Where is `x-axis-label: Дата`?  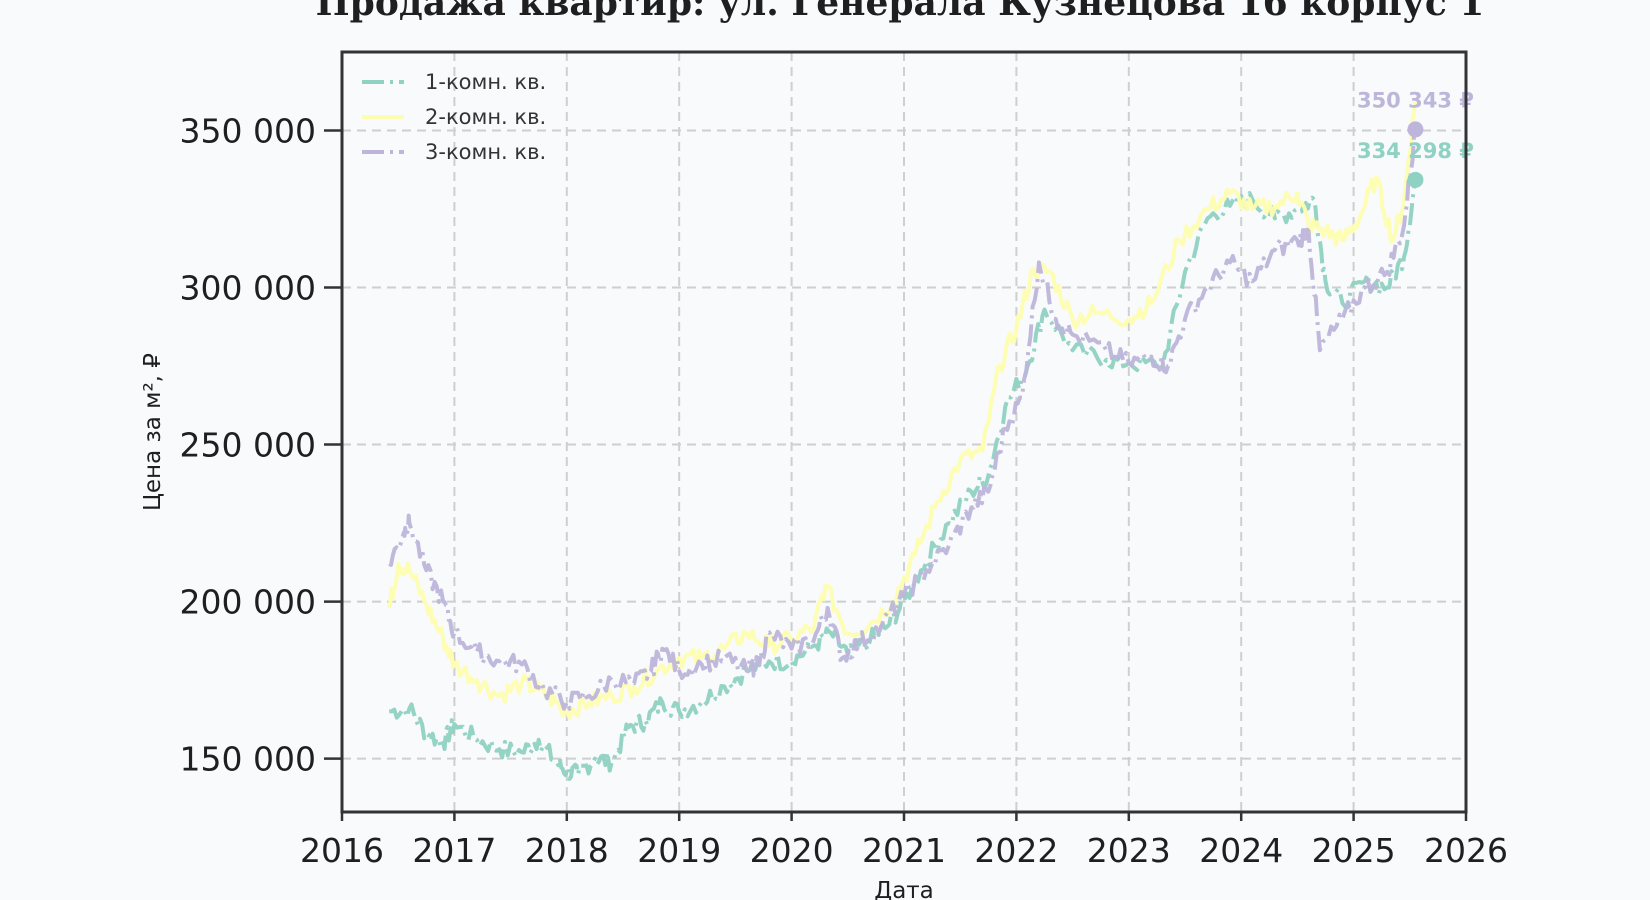 x-axis-label: Дата is located at coordinates (904, 889).